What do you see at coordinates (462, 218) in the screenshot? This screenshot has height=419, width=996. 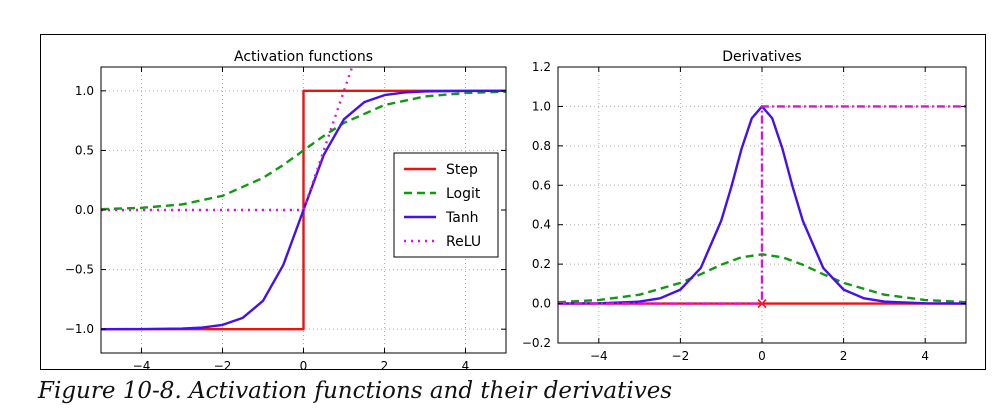 I see `legend-label-tanh: Tanh` at bounding box center [462, 218].